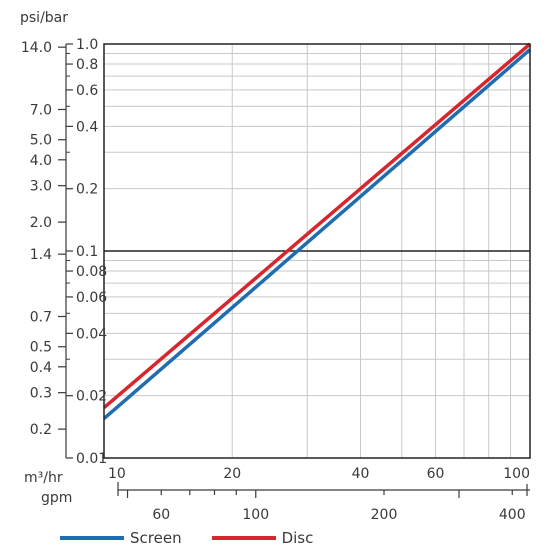 The height and width of the screenshot is (553, 552). I want to click on y-tick-label-bar: 0.8, so click(87, 65).